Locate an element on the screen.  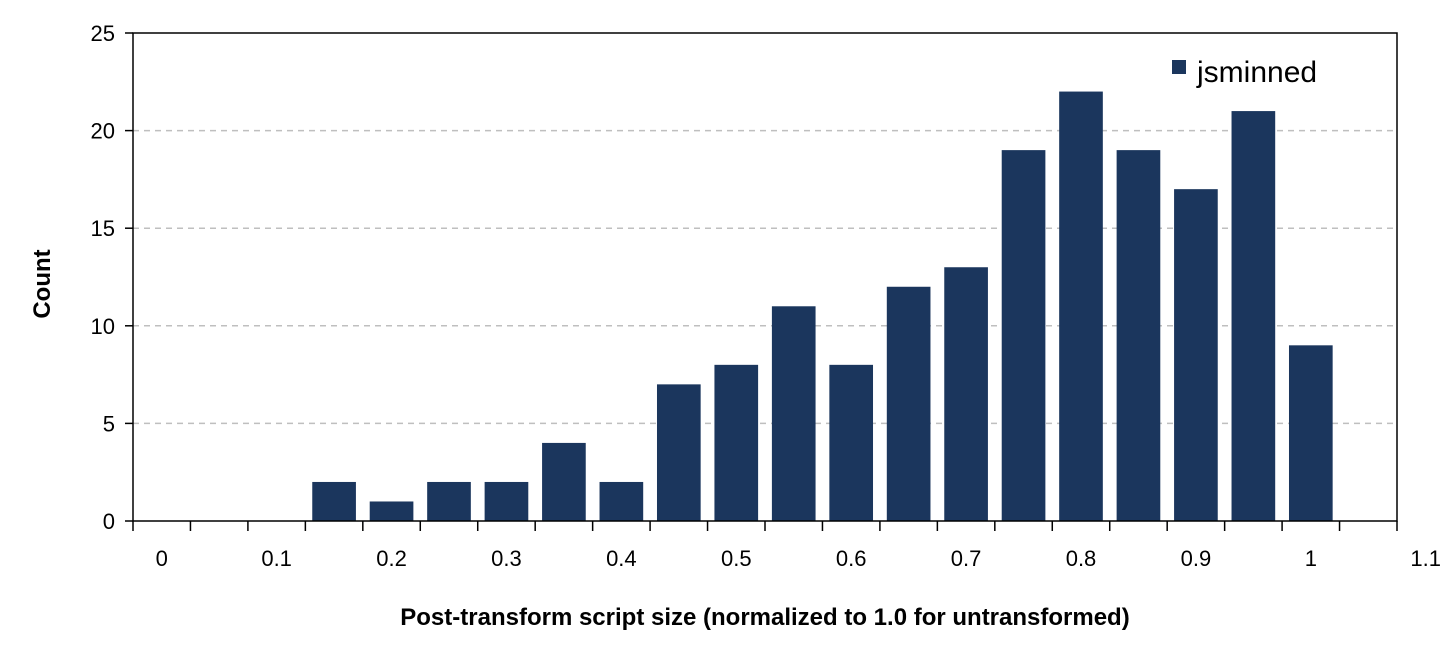
y-axis-ticks: 0 5 10 15 20 25 is located at coordinates (112, 277).